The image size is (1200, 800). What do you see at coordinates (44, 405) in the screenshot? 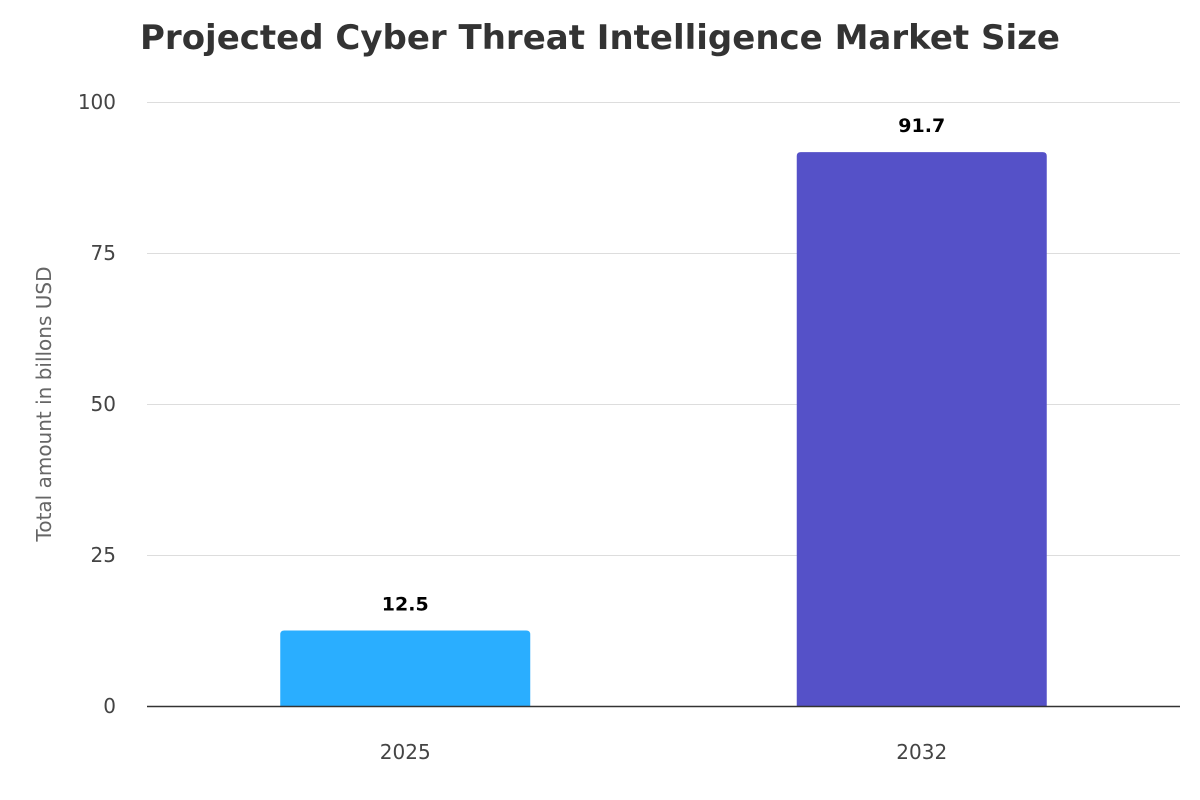
I see `y-axis-label: Total amount in billons USD` at bounding box center [44, 405].